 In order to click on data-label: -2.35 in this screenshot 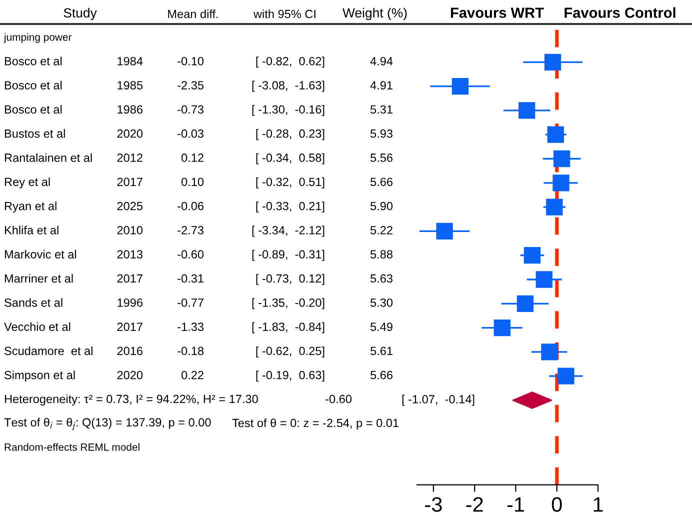, I will do `click(191, 85)`.